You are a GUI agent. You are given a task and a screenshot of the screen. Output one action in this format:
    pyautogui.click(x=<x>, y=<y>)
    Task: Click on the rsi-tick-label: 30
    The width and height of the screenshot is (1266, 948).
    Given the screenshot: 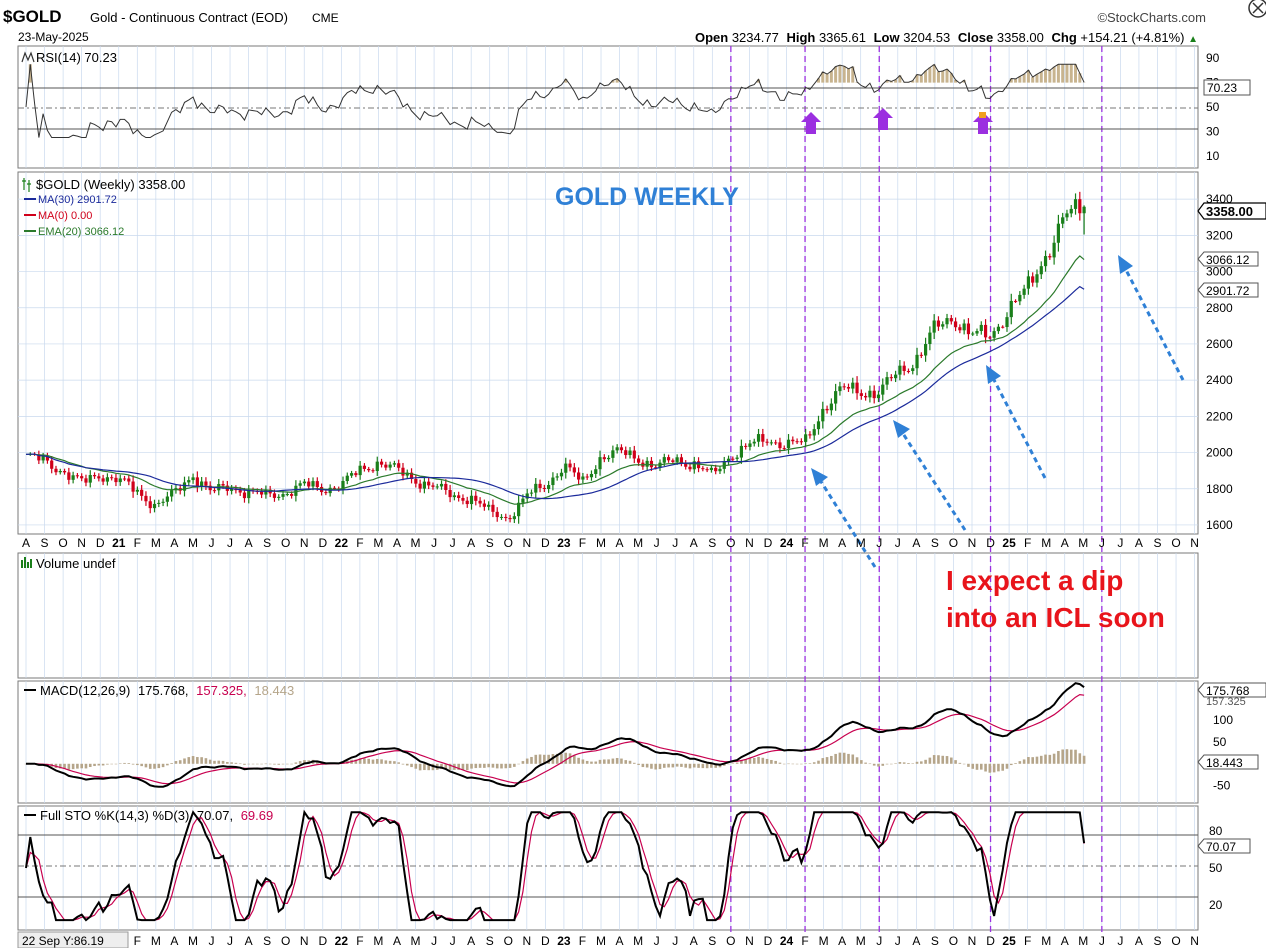 What is the action you would take?
    pyautogui.click(x=1213, y=131)
    